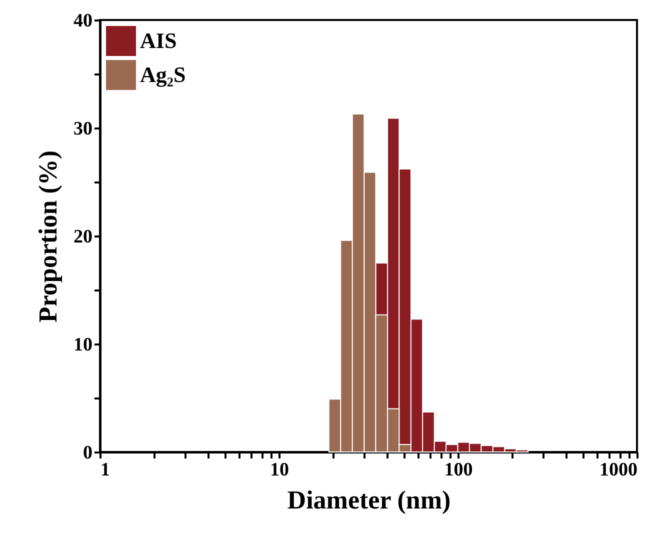 This screenshot has height=534, width=667. What do you see at coordinates (163, 74) in the screenshot?
I see `legend-label: Ag₂S` at bounding box center [163, 74].